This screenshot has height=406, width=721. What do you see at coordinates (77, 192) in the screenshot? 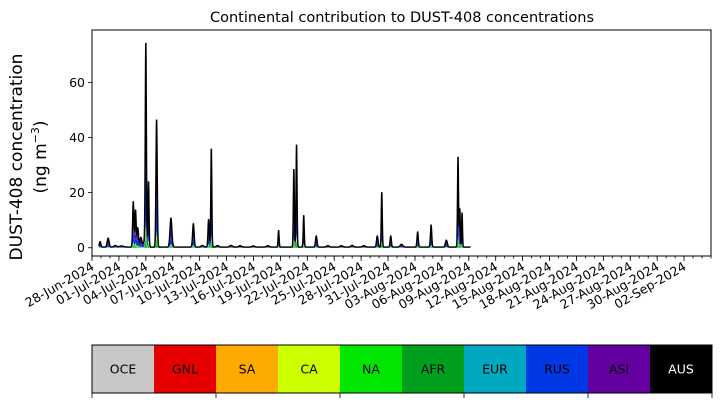
I see `y-tick-label: 20` at bounding box center [77, 192].